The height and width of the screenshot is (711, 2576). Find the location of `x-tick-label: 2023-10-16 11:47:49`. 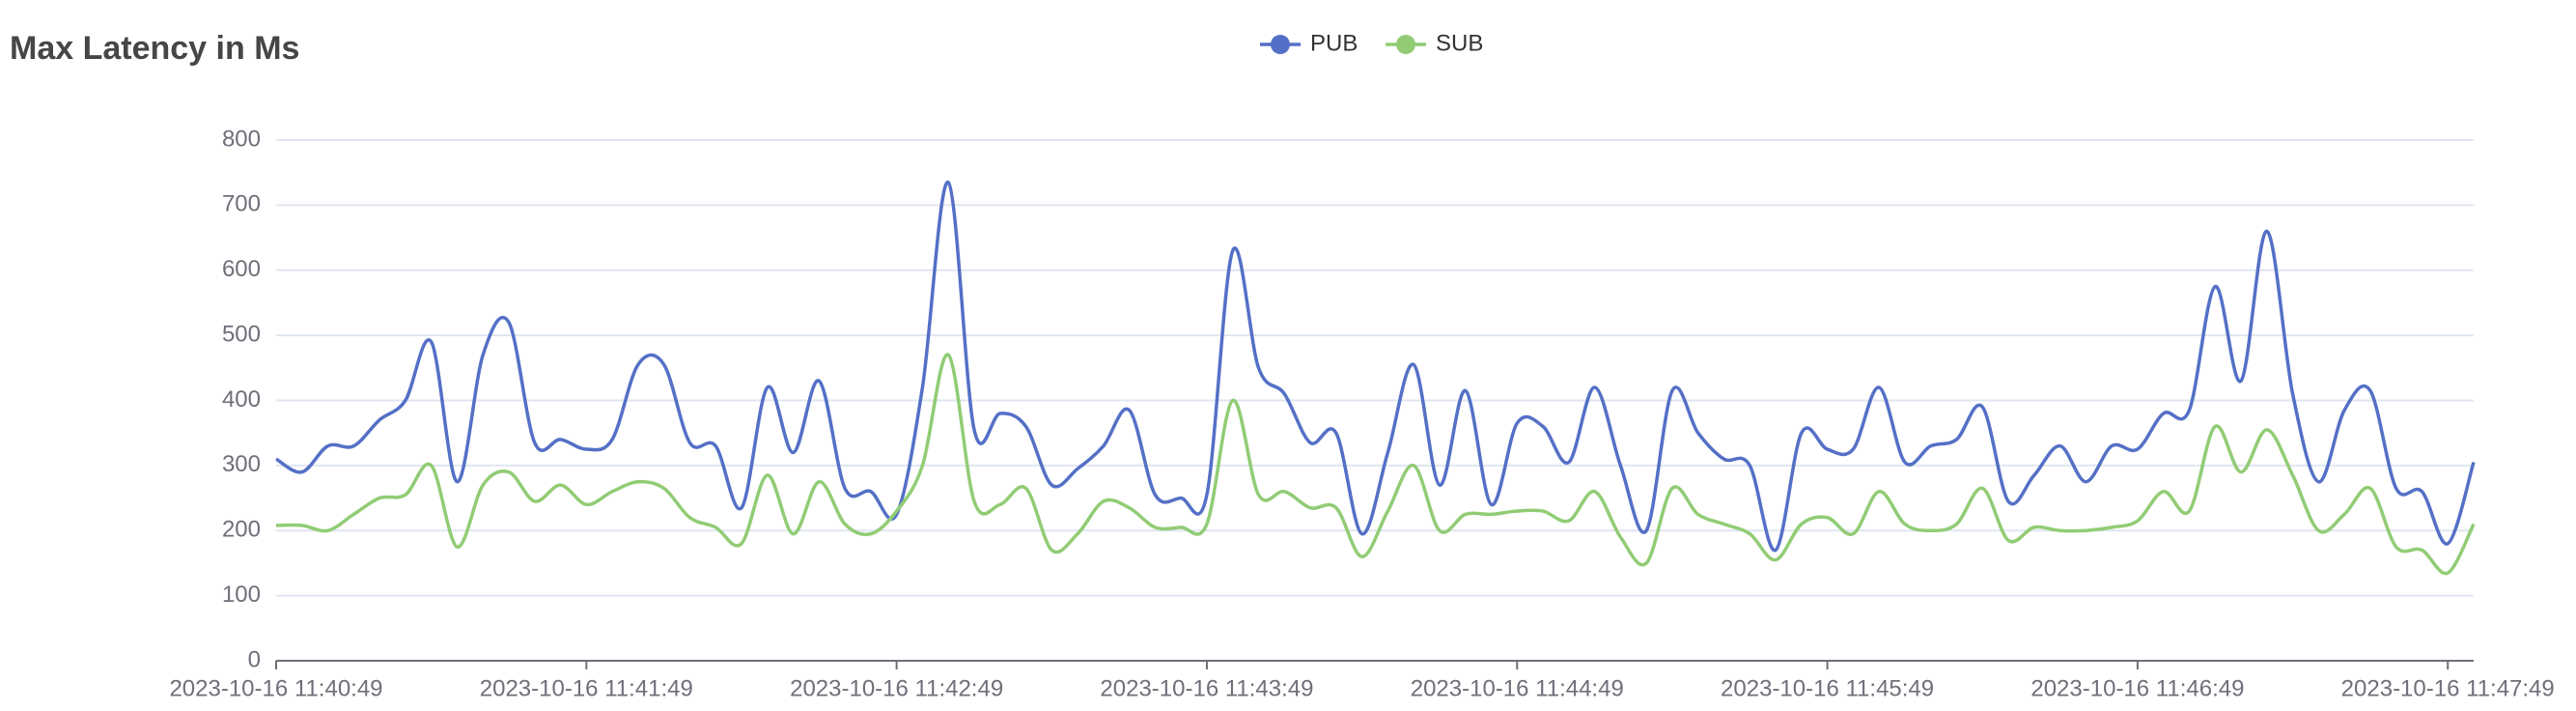

x-tick-label: 2023-10-16 11:47:49 is located at coordinates (2448, 688).